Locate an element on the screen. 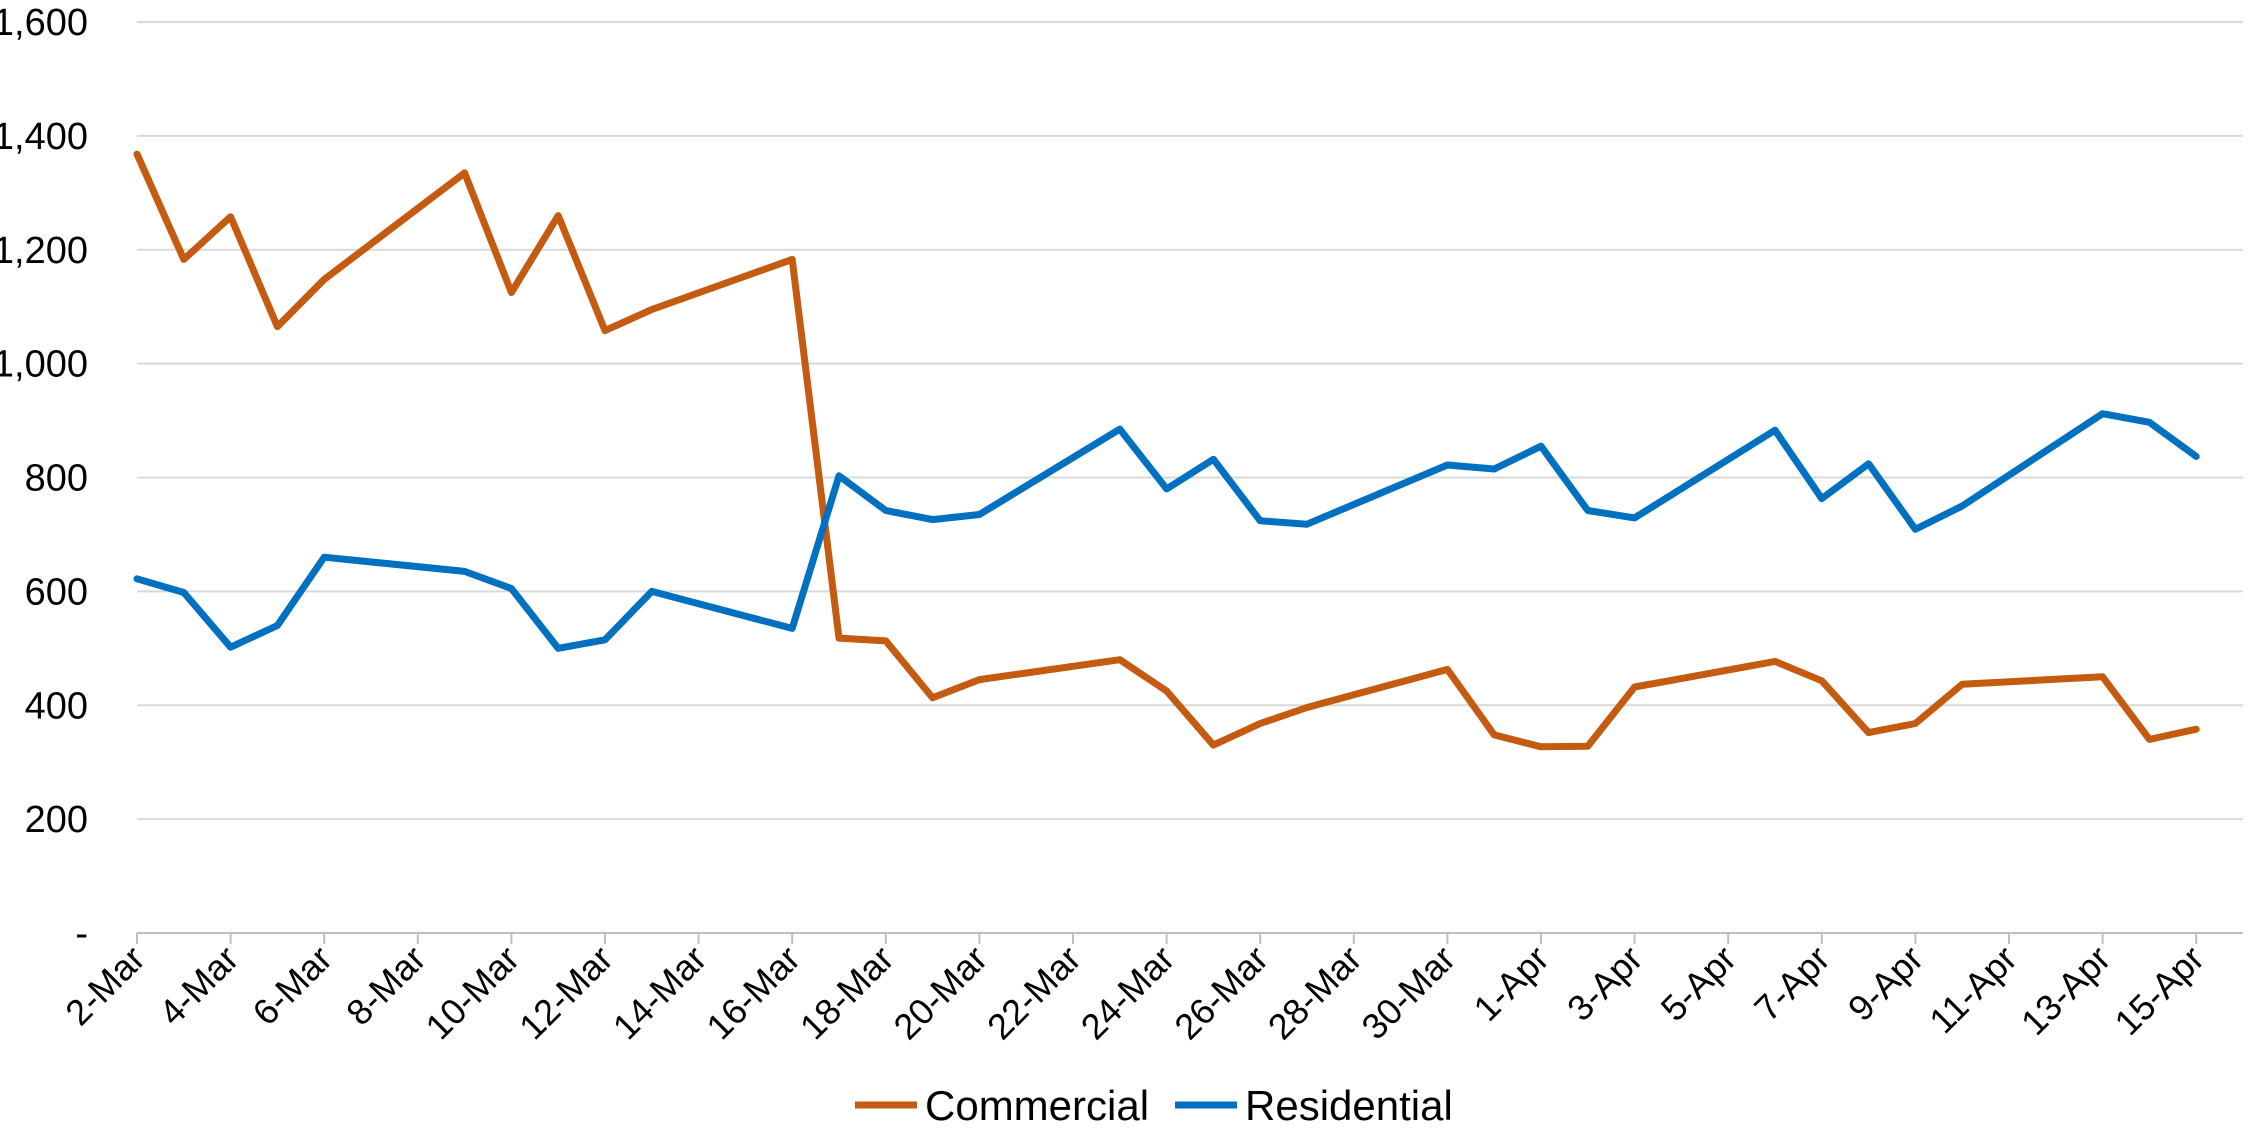 The width and height of the screenshot is (2253, 1139). x-tick-label: 20-Mar is located at coordinates (940, 993).